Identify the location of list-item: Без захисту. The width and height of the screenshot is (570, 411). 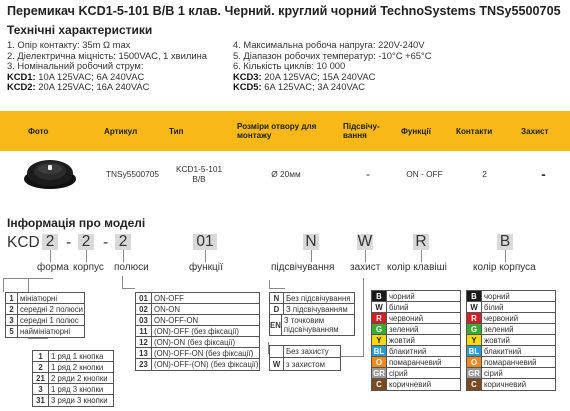
(305, 352).